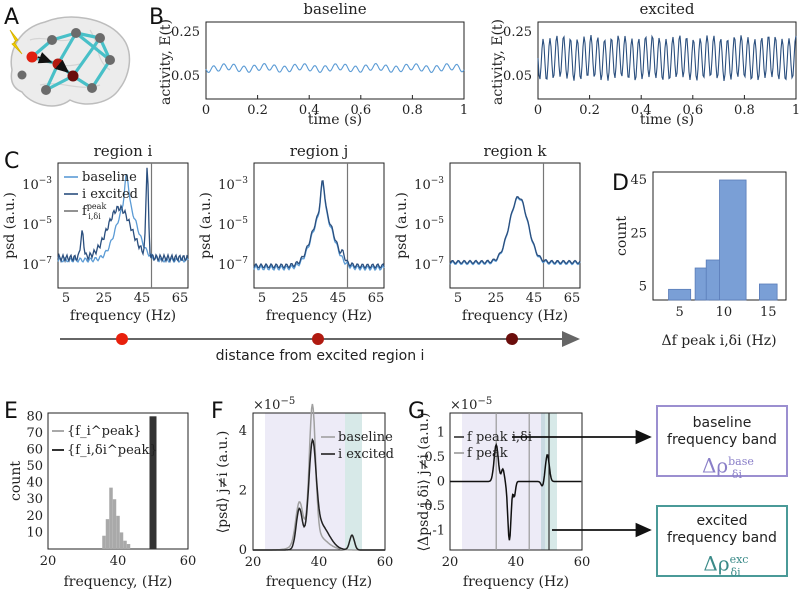  What do you see at coordinates (123, 215) in the screenshot?
I see `panel-c-excited-curve-i` at bounding box center [123, 215].